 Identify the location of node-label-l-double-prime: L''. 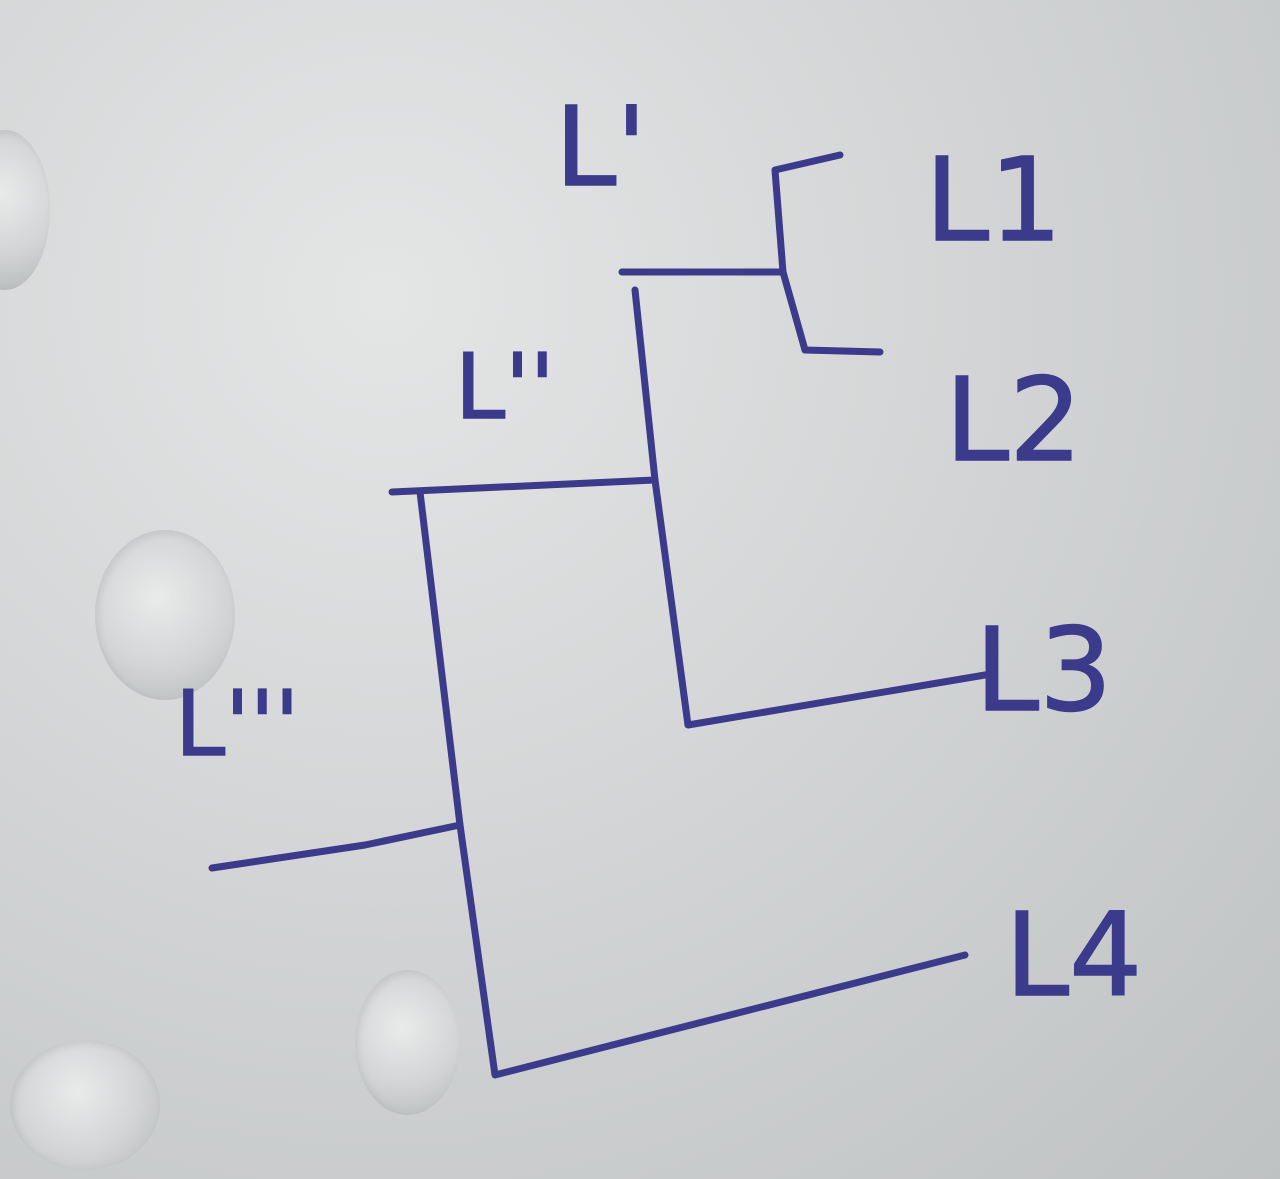
(505, 387).